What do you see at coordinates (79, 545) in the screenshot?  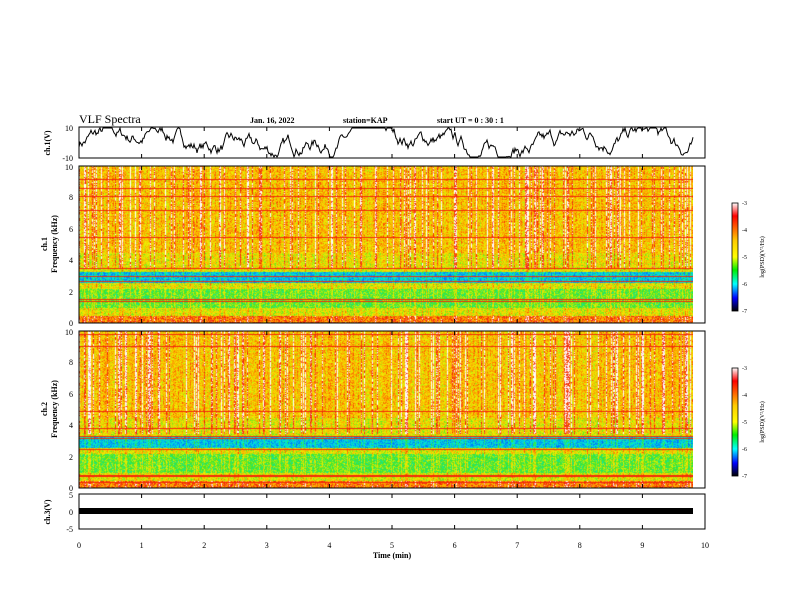 I see `x-tick-label: 0` at bounding box center [79, 545].